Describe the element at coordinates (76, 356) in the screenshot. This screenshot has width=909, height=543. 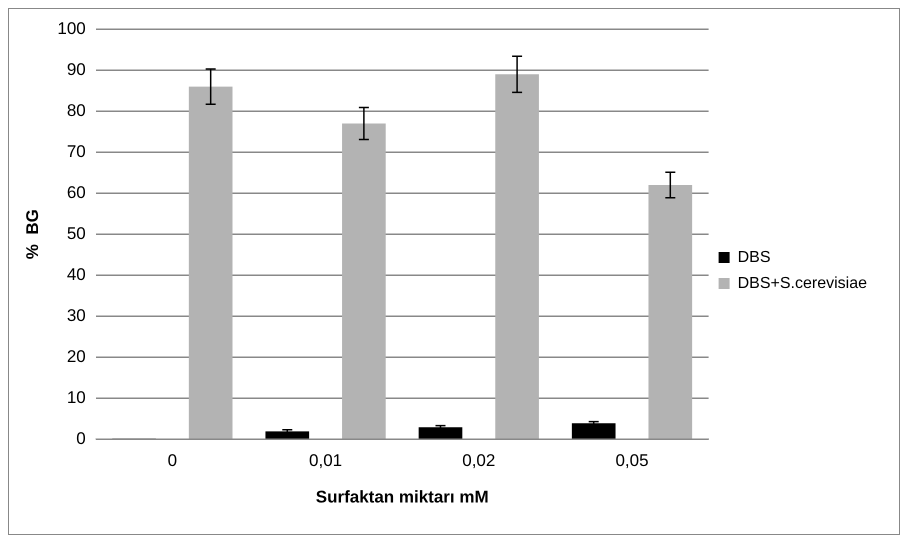
I see `y-tick-label: 20` at that location.